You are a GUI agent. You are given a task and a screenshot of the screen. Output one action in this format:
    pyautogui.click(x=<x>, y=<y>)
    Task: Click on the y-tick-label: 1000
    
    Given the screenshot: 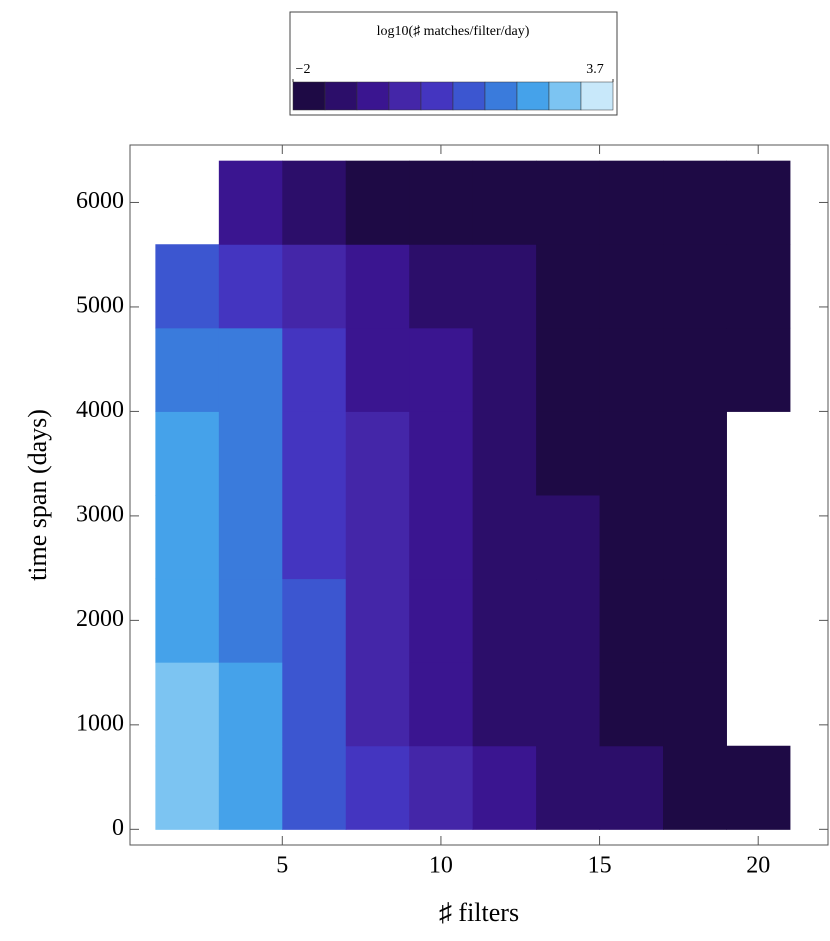 What is the action you would take?
    pyautogui.click(x=100, y=723)
    